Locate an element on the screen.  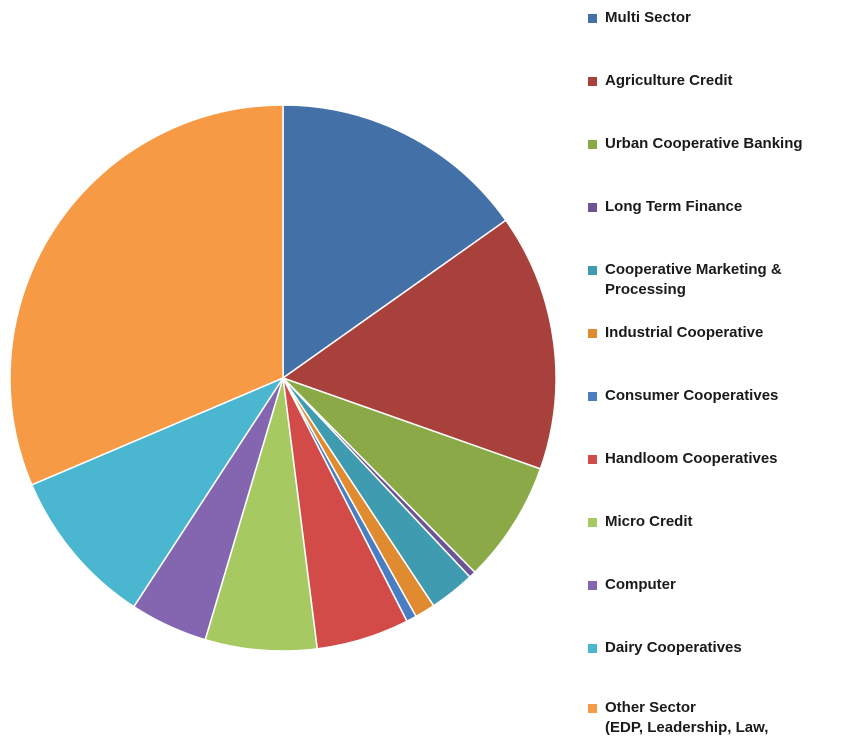
legend-item: Cooperative Marketing & Processing is located at coordinates (714, 280).